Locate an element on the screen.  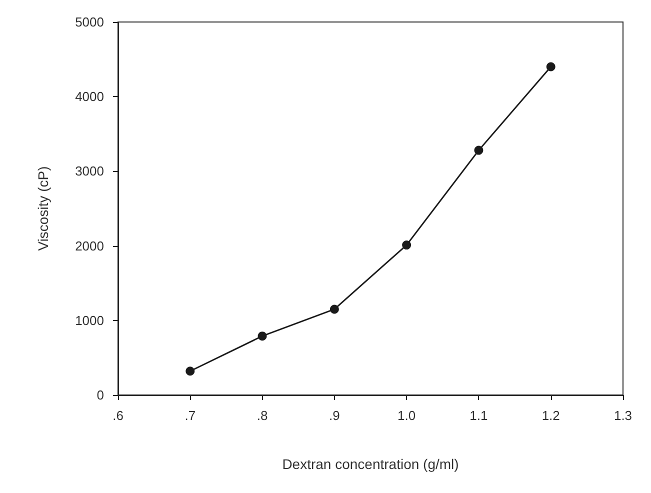
x-tick-label: 1.2 is located at coordinates (551, 415).